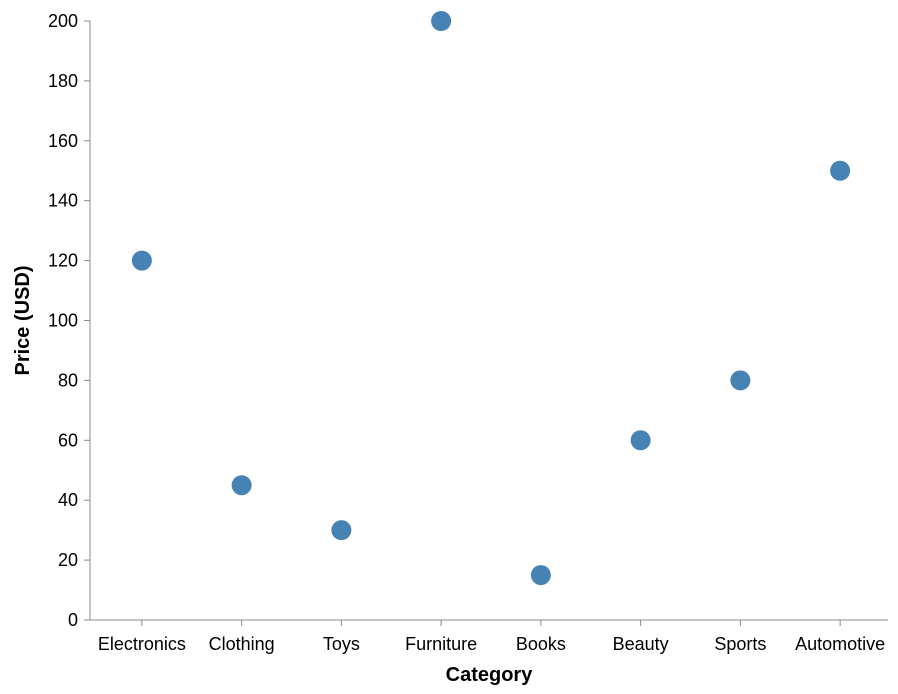 The image size is (898, 694). I want to click on x-tick-label: Electronics, so click(142, 644).